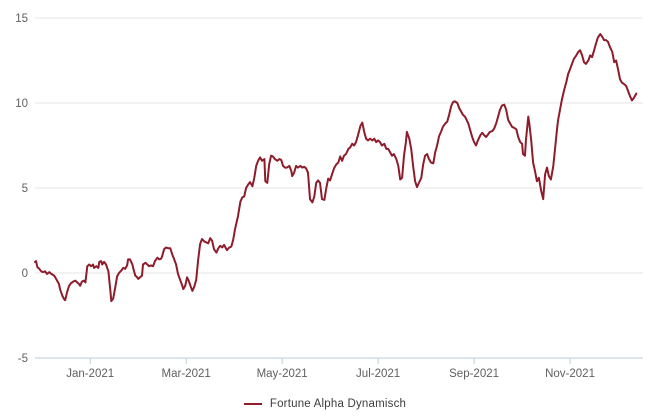  What do you see at coordinates (186, 374) in the screenshot?
I see `x-axis-label: Mar-2021` at bounding box center [186, 374].